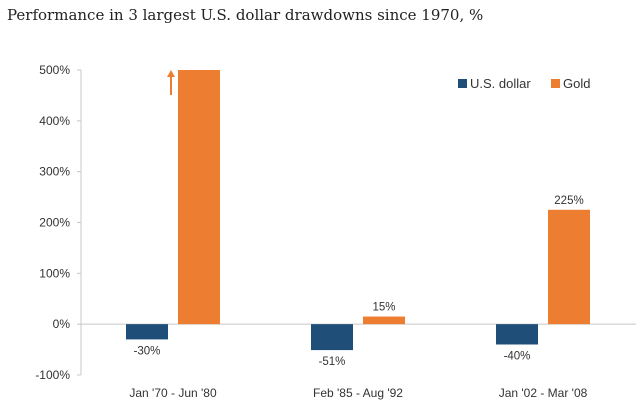 The image size is (643, 412). What do you see at coordinates (54, 223) in the screenshot?
I see `y-tick-label: 200%` at bounding box center [54, 223].